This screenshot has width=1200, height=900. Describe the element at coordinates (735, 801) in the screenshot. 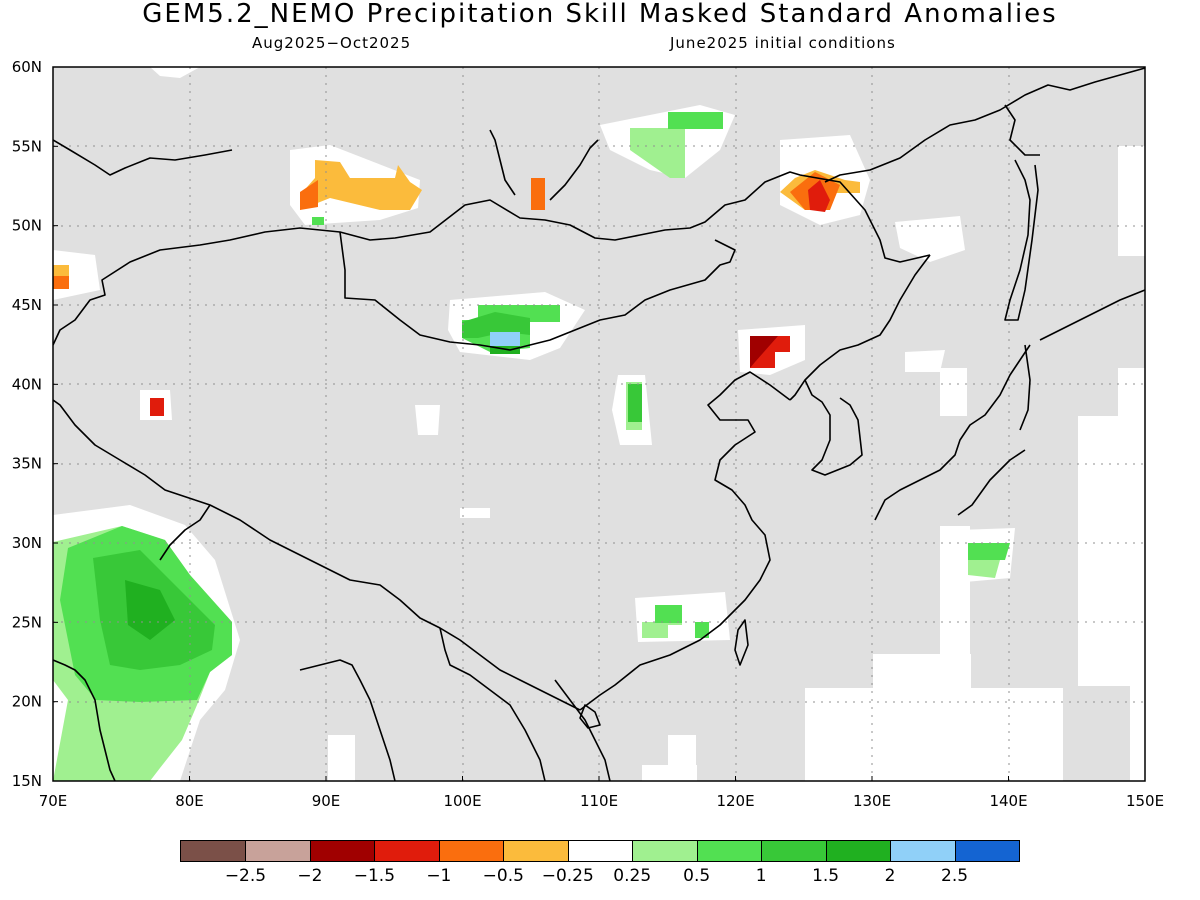

I see `lon-tick-label: 120E` at that location.